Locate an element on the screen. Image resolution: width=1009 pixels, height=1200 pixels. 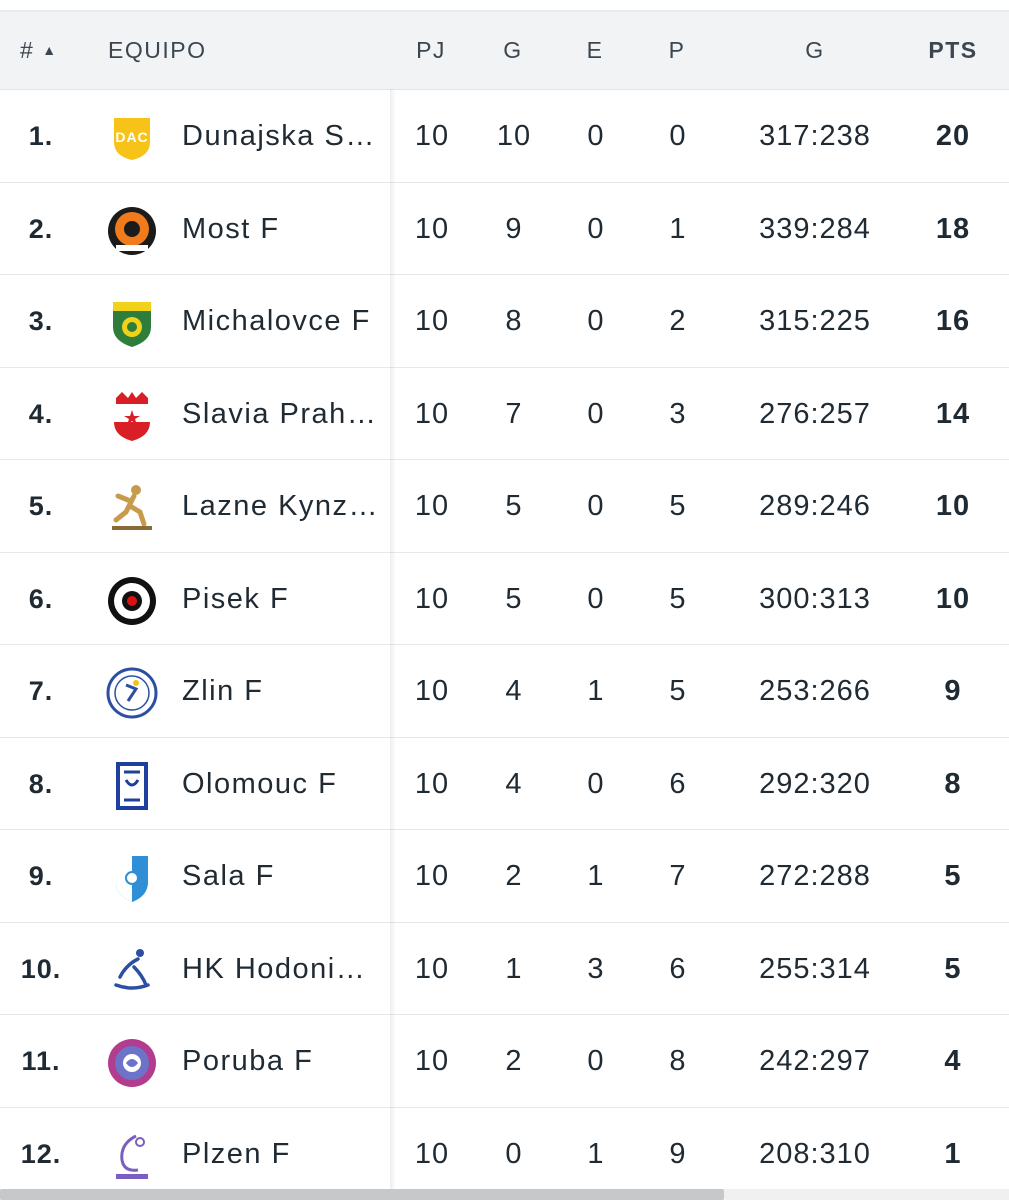
row-won: 2 is located at coordinates (514, 1061).